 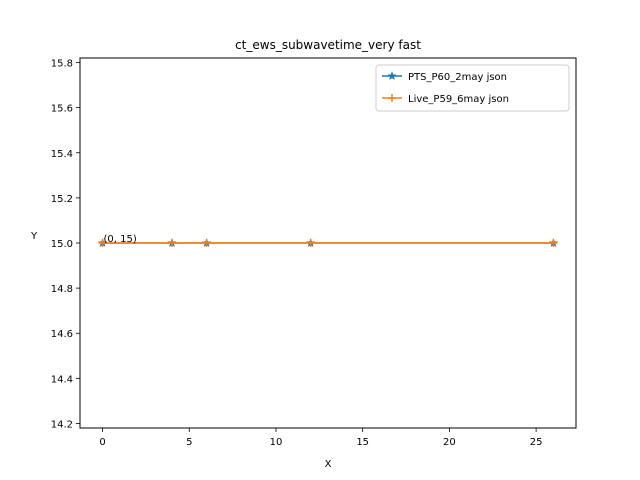 I want to click on x-tick-label: 25, so click(x=536, y=442).